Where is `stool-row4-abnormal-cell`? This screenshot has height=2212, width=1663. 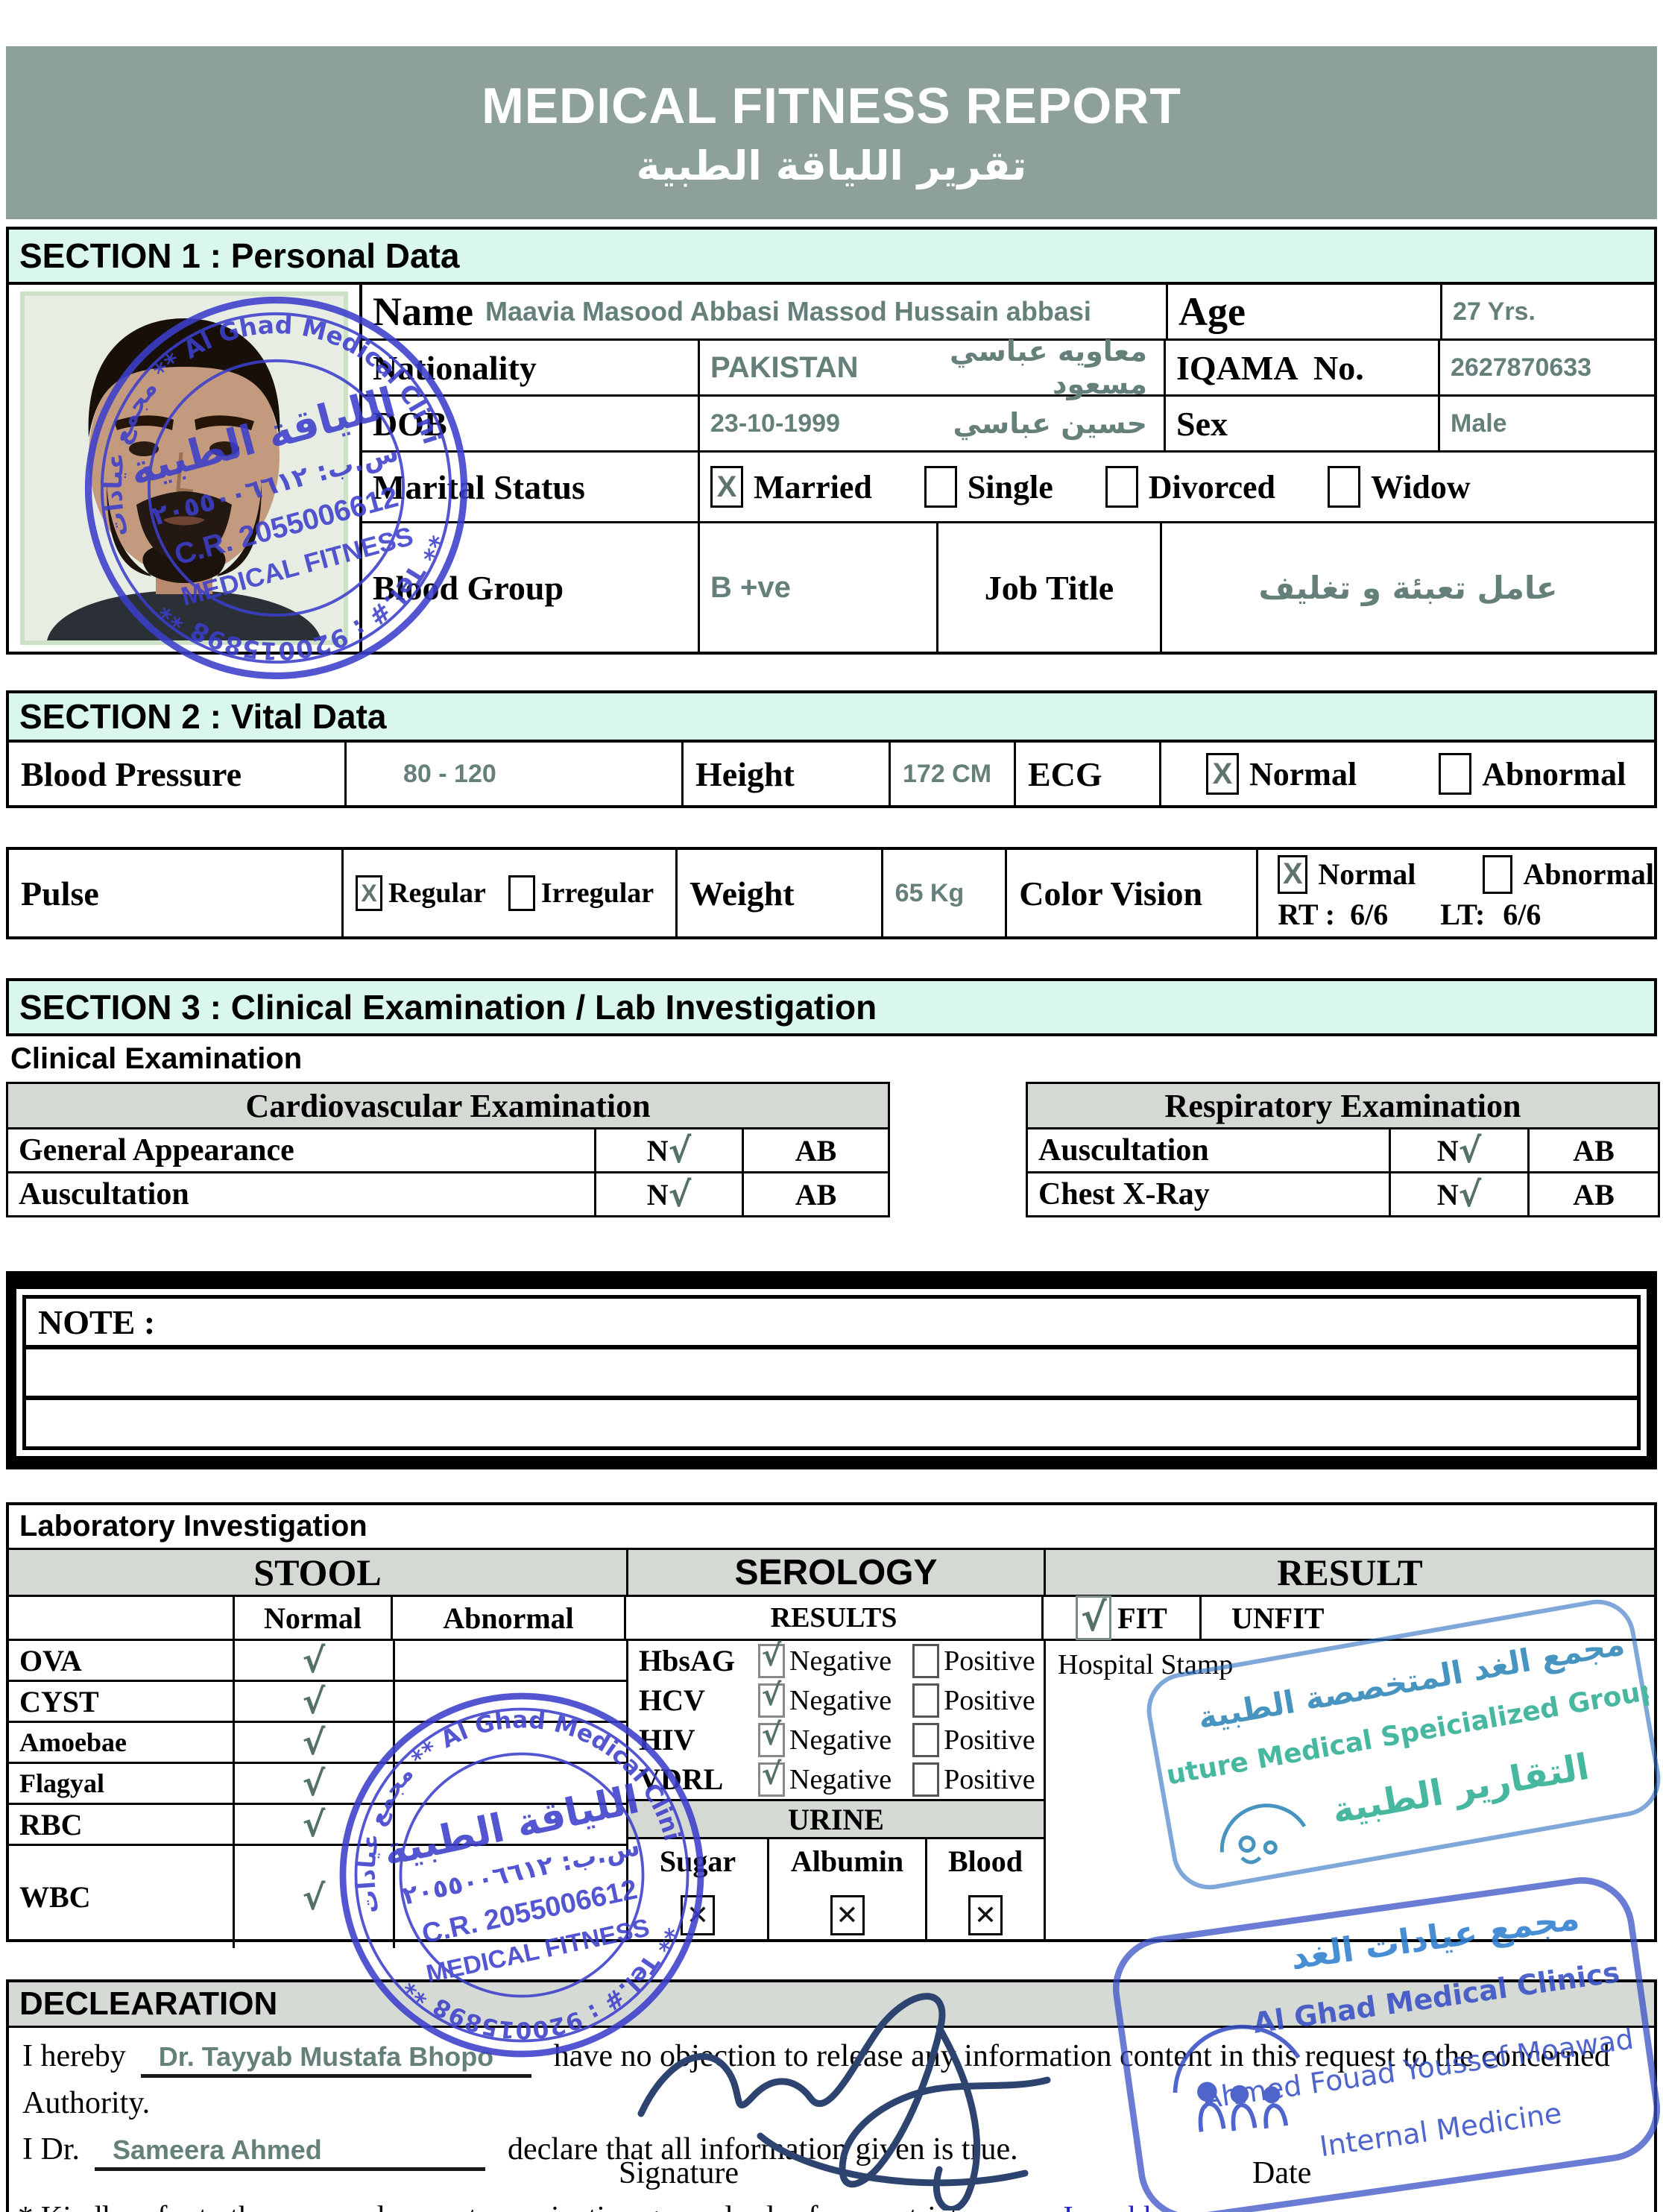 stool-row4-abnormal-cell is located at coordinates (509, 1824).